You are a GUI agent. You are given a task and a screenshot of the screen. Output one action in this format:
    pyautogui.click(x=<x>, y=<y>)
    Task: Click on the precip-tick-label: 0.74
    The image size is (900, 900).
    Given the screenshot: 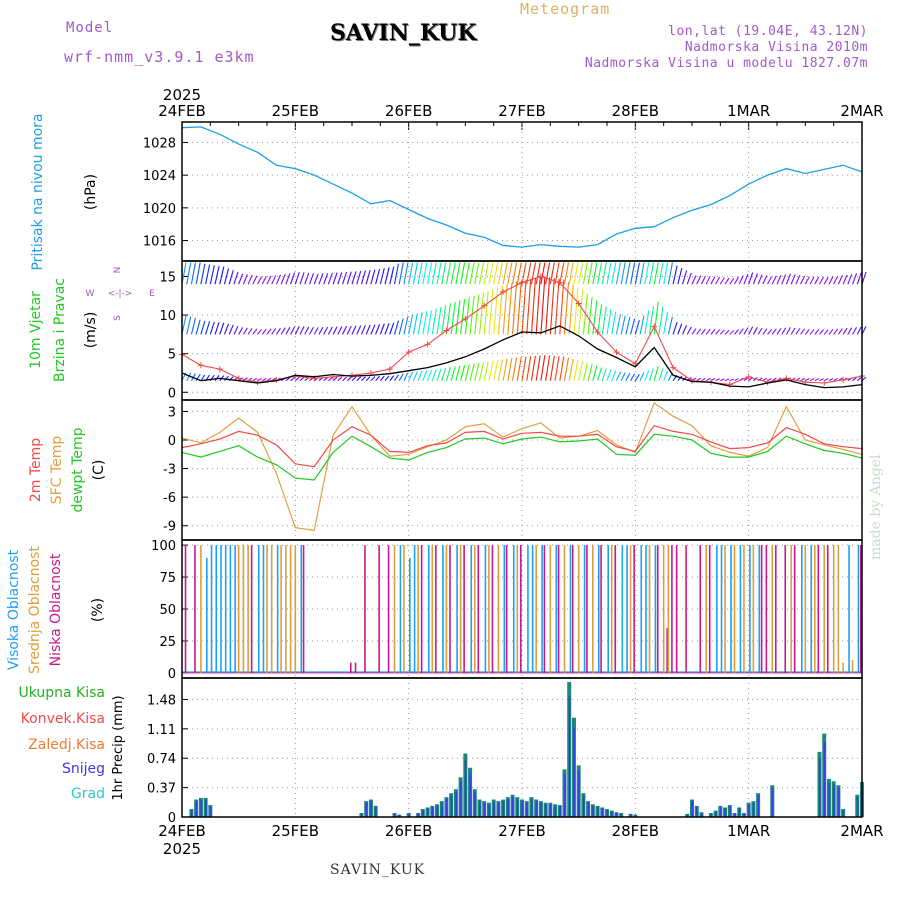 What is the action you would take?
    pyautogui.click(x=161, y=759)
    